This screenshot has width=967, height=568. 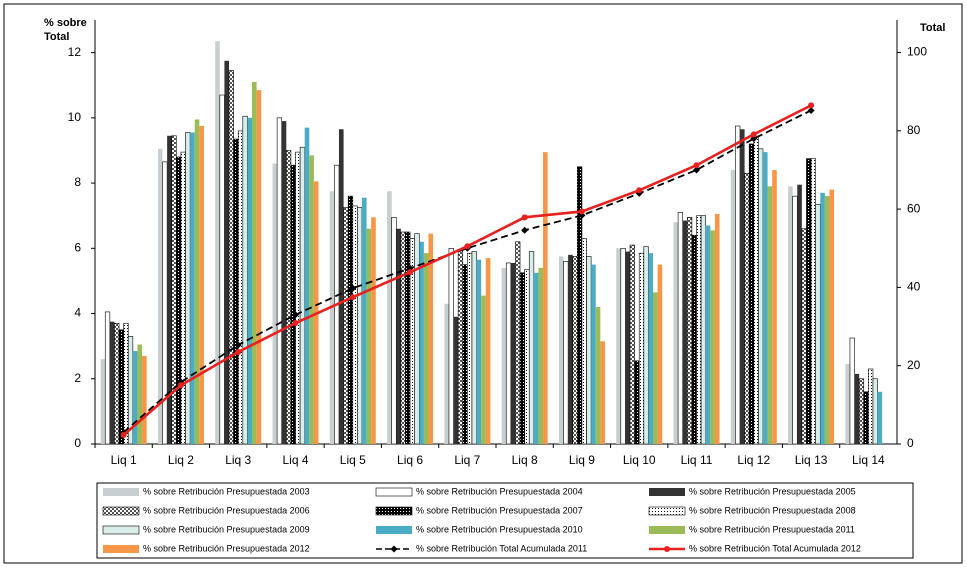 What do you see at coordinates (75, 117) in the screenshot?
I see `y-tick-label: 10` at bounding box center [75, 117].